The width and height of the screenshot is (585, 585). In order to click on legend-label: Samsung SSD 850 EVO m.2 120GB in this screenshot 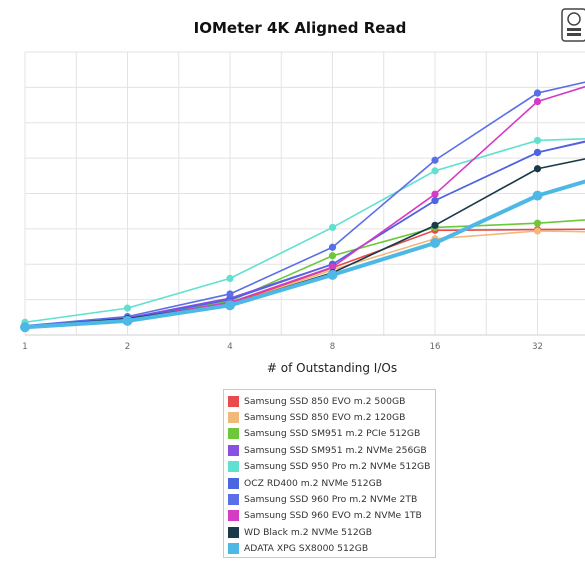, I will do `click(325, 418)`.